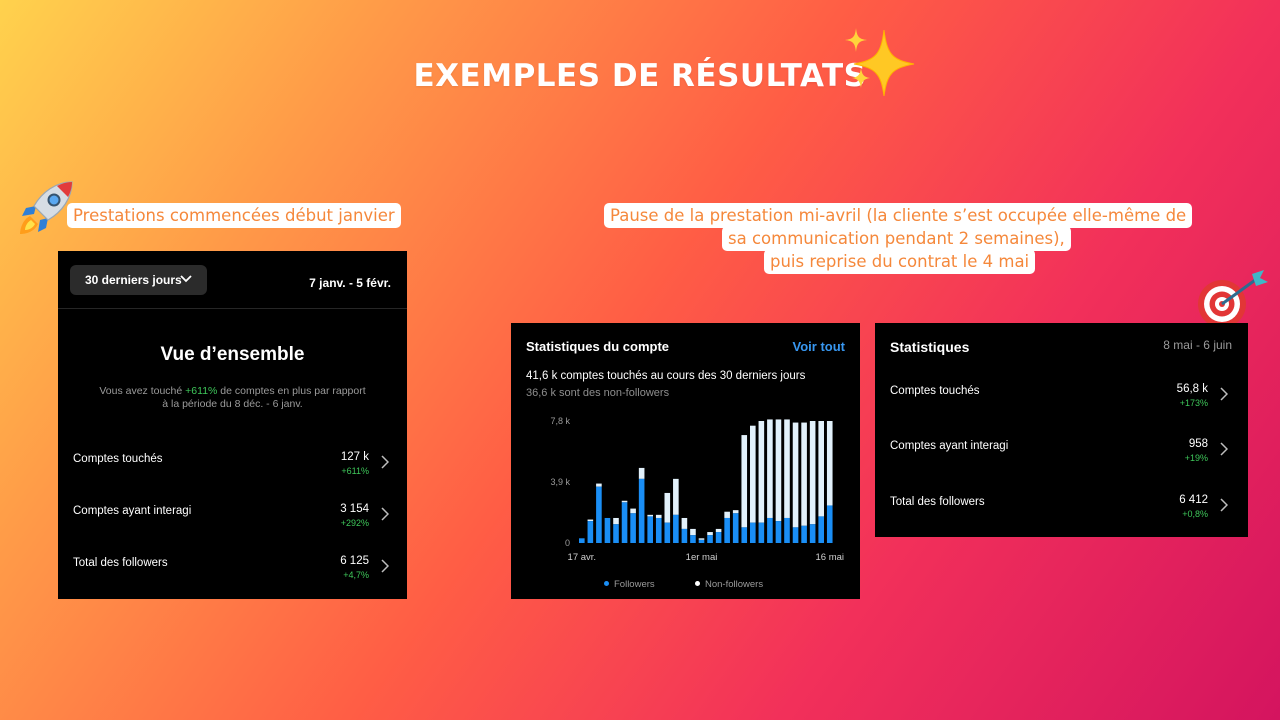 The height and width of the screenshot is (720, 1280). Describe the element at coordinates (1233, 299) in the screenshot. I see `target-icon` at that location.